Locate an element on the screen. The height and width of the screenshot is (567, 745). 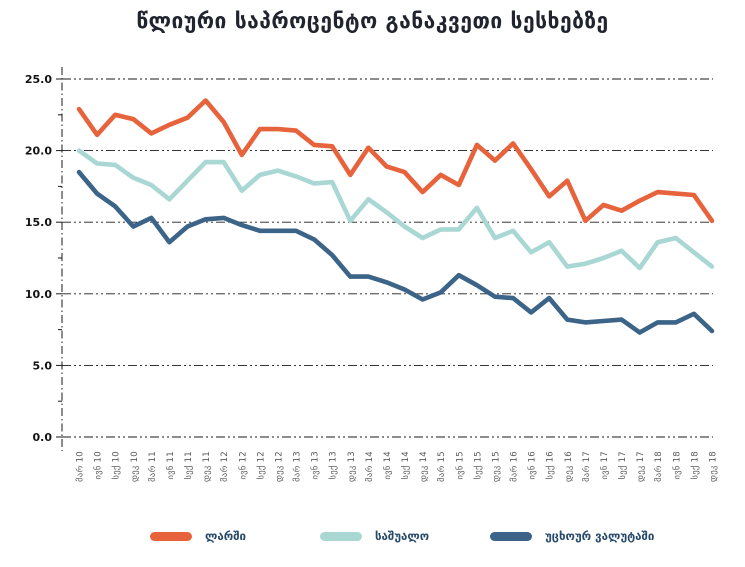
chart-title: წლიური საპროცენტო განაკვეთი სესხებზე is located at coordinates (372, 21).